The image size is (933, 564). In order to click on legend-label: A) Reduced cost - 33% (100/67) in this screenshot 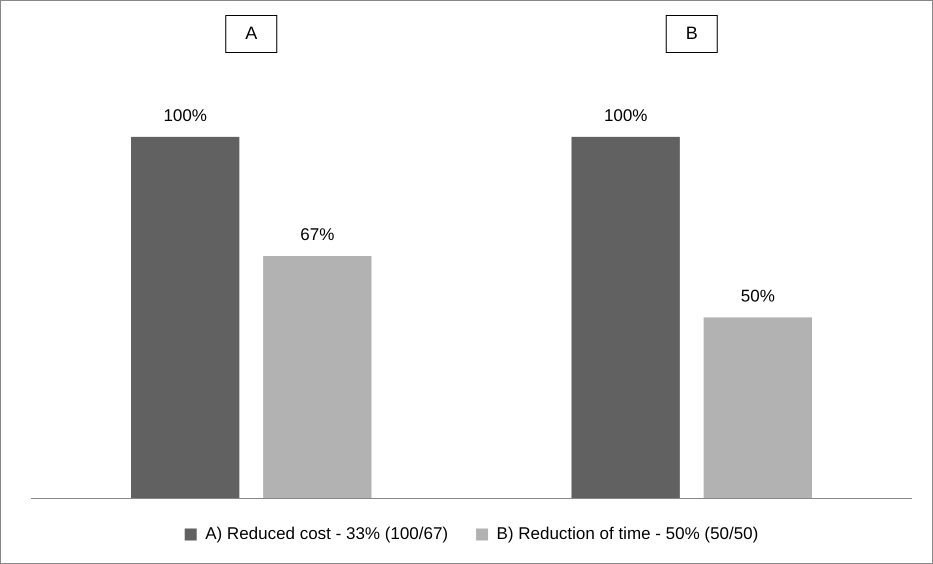, I will do `click(326, 534)`.